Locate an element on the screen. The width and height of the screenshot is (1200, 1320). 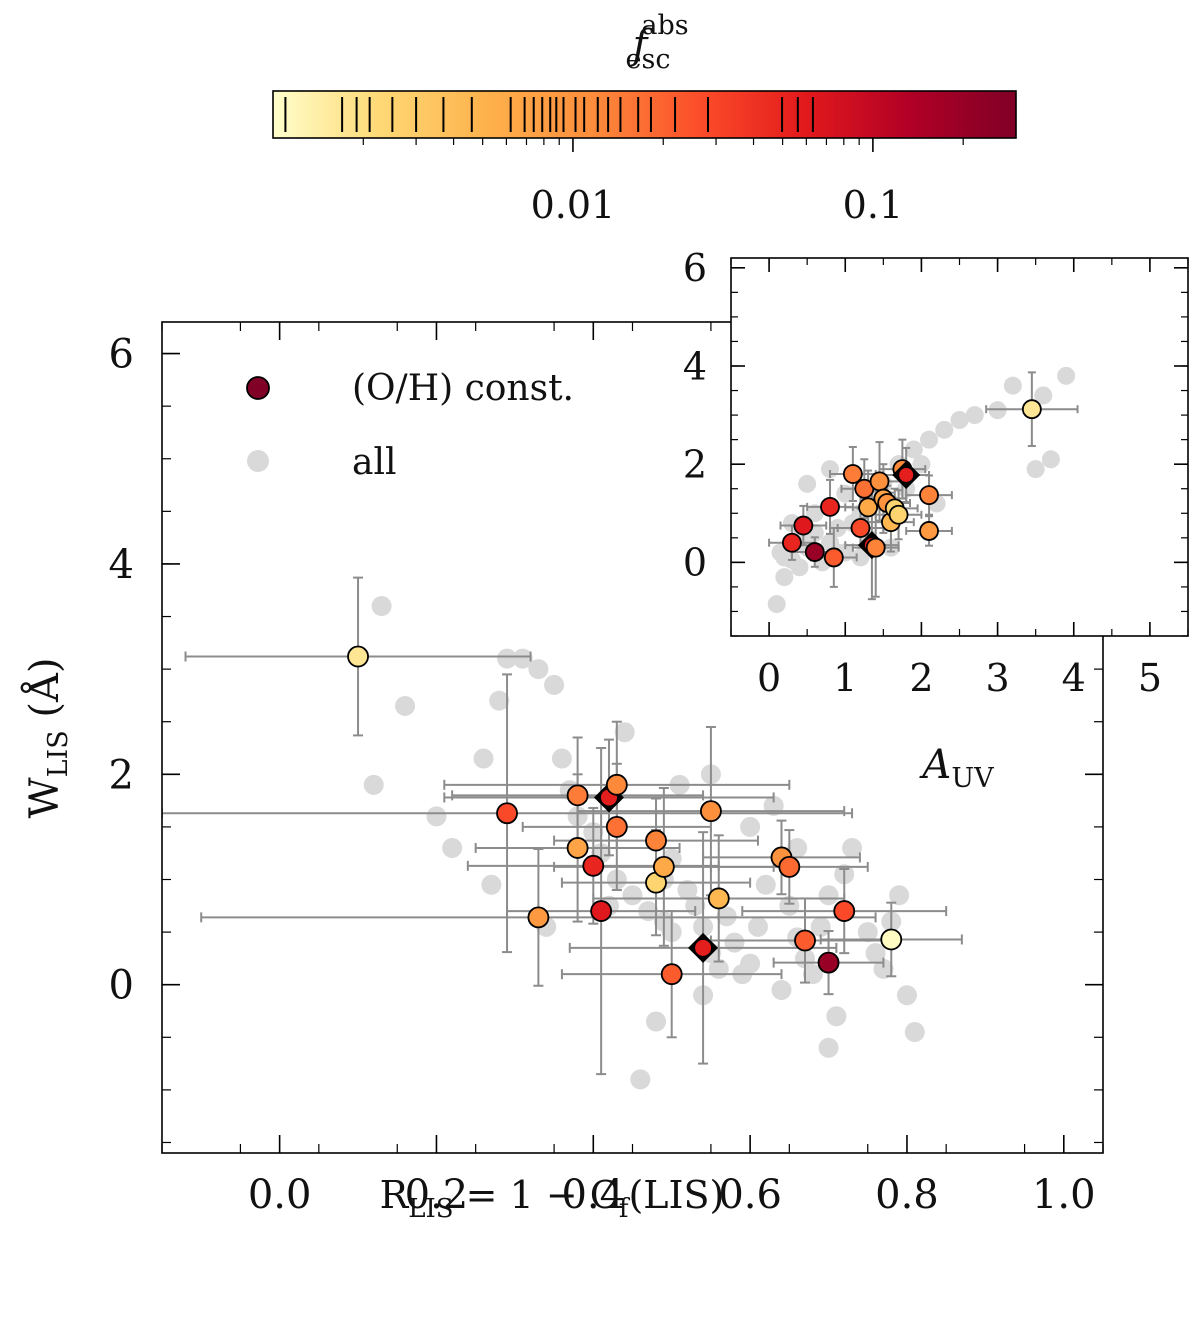
y-tick-label: 4 is located at coordinates (121, 565).